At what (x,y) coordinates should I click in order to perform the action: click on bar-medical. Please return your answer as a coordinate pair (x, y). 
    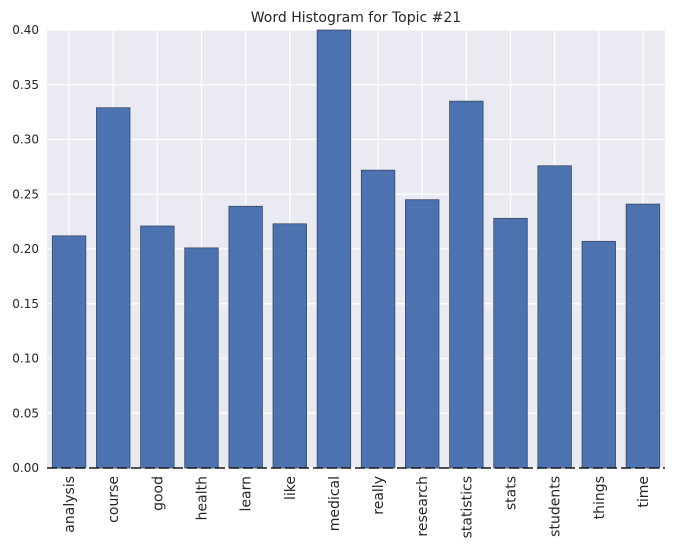
    Looking at the image, I should click on (334, 249).